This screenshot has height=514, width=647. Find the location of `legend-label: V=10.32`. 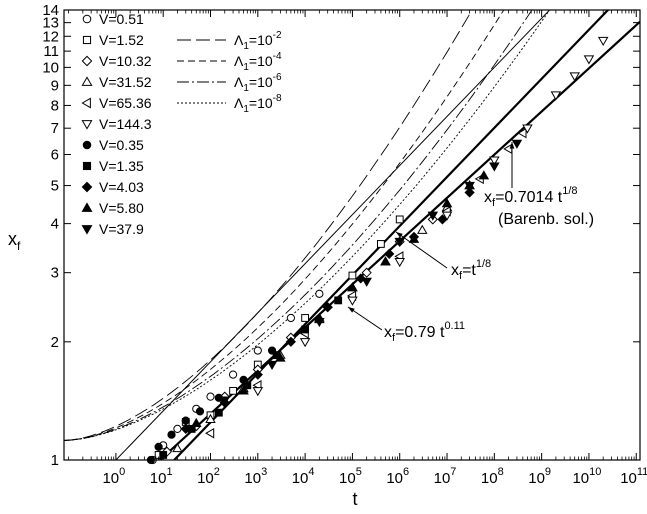

legend-label: V=10.32 is located at coordinates (125, 61).